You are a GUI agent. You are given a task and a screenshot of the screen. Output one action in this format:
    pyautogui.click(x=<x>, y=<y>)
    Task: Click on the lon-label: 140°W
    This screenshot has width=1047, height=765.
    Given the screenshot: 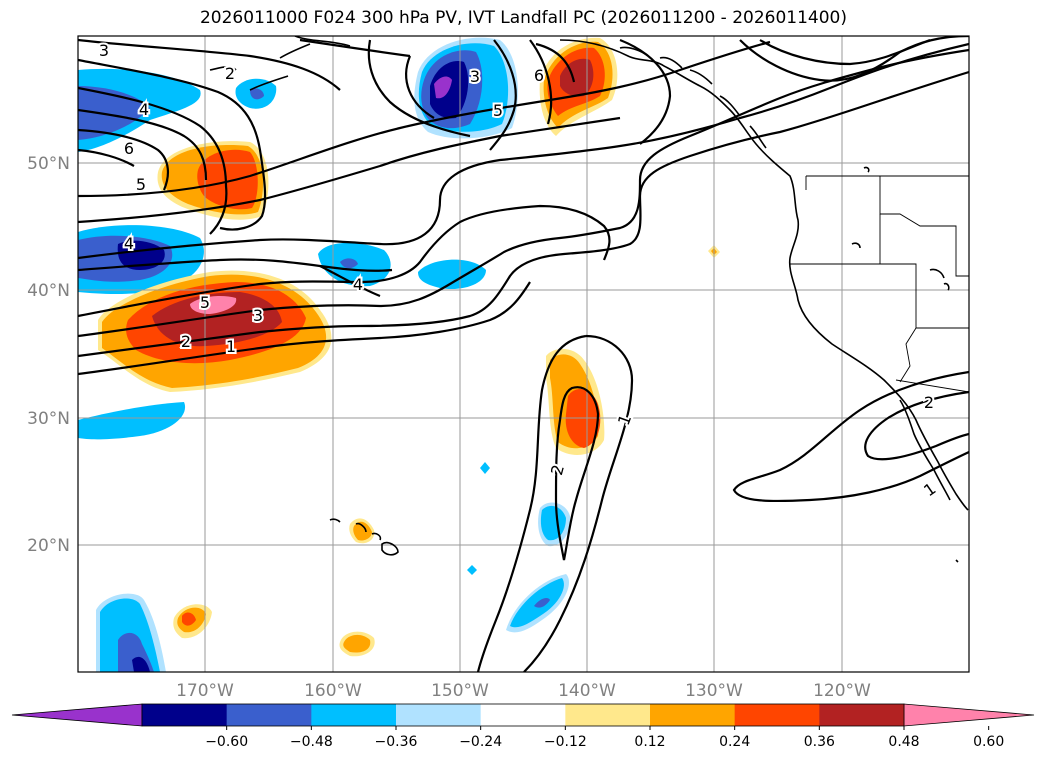 What is the action you would take?
    pyautogui.click(x=587, y=691)
    